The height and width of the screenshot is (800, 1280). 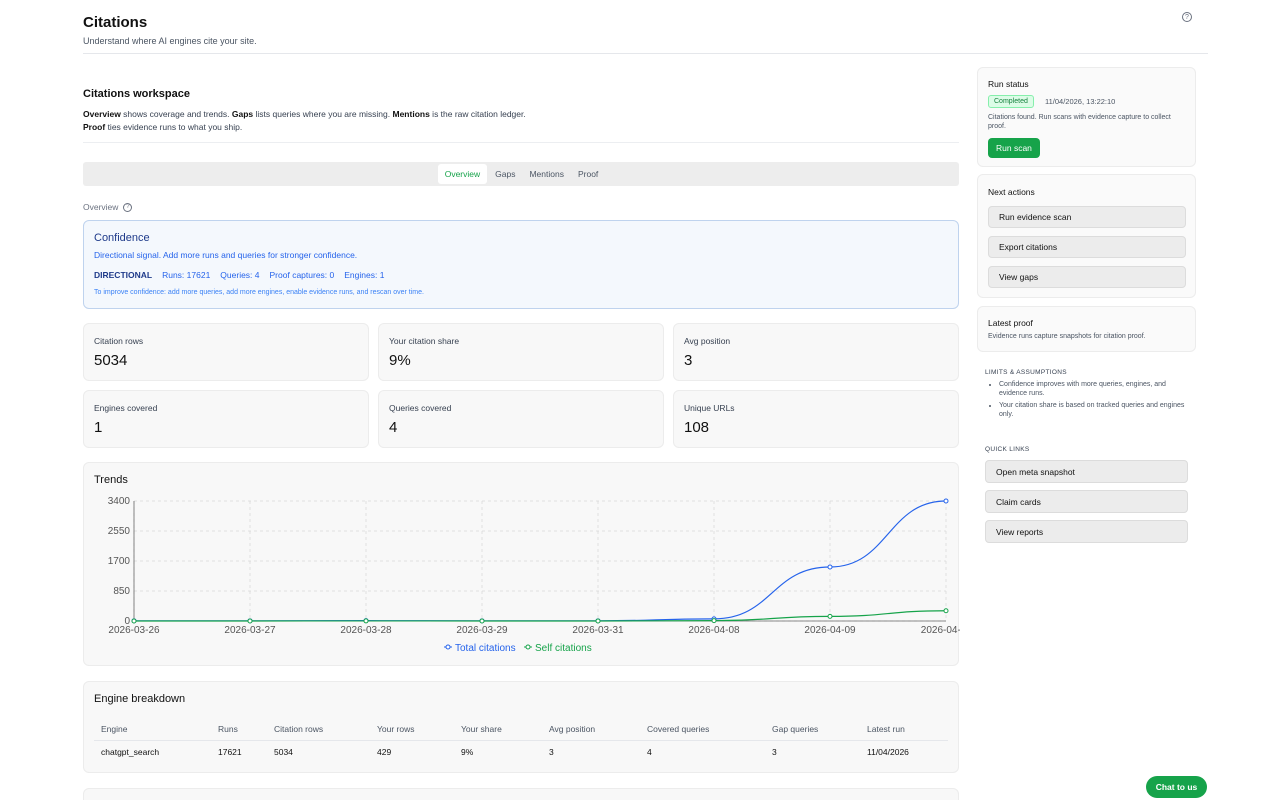 What do you see at coordinates (1008, 84) in the screenshot?
I see `run-status-title: Run status` at bounding box center [1008, 84].